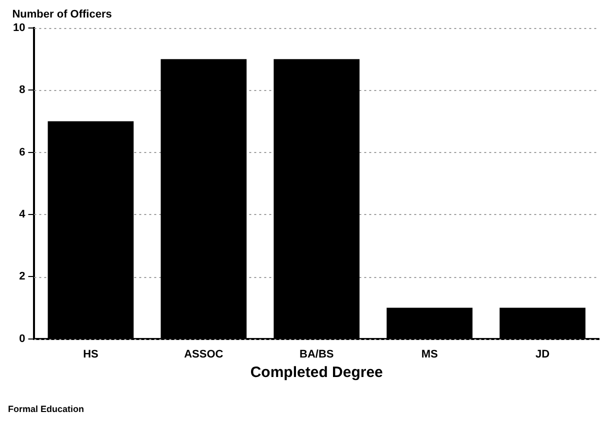  What do you see at coordinates (22, 90) in the screenshot?
I see `y-tick-label: 8` at bounding box center [22, 90].